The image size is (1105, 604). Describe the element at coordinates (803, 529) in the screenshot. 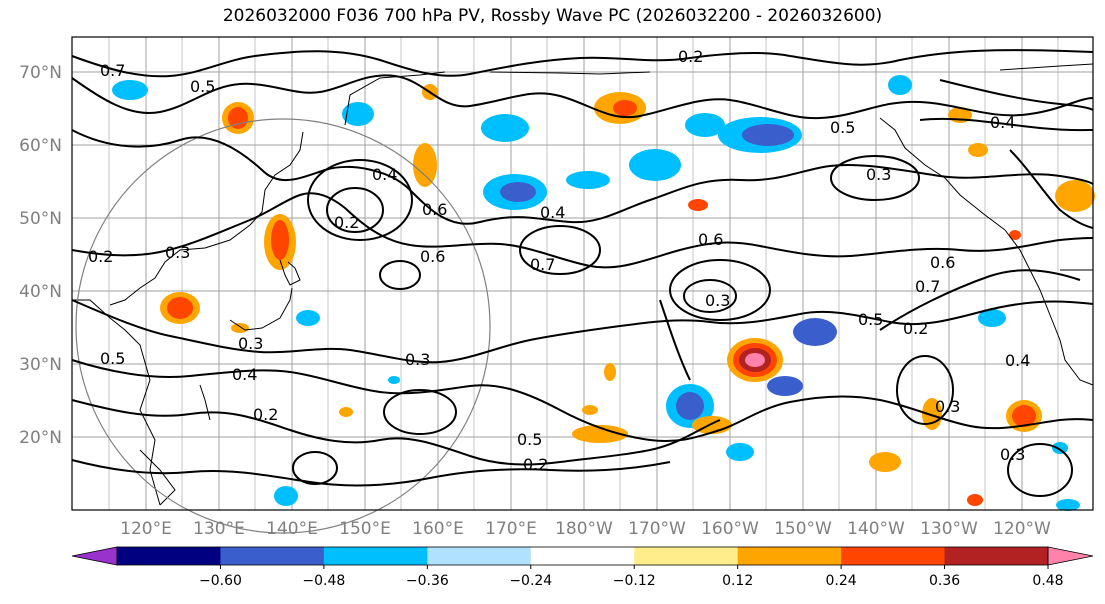

I see `longitude-label: 150°W` at that location.